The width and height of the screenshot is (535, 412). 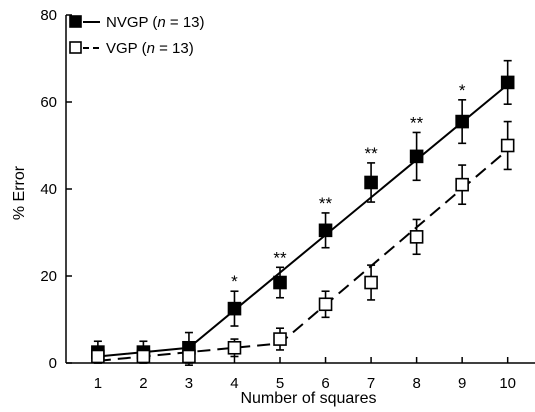 What do you see at coordinates (98, 383) in the screenshot?
I see `x-tick-label: 1` at bounding box center [98, 383].